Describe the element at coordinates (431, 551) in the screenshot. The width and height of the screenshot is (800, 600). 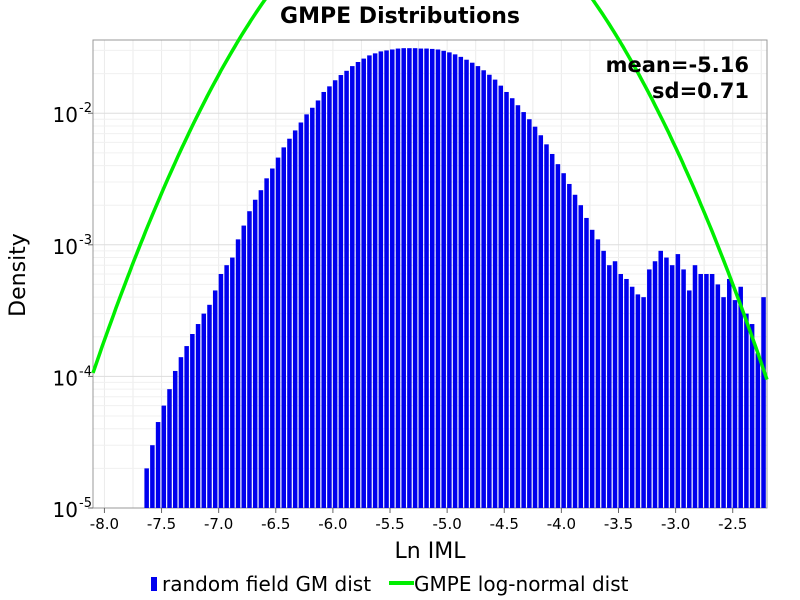
I see `x-axis-label: Ln IML` at that location.